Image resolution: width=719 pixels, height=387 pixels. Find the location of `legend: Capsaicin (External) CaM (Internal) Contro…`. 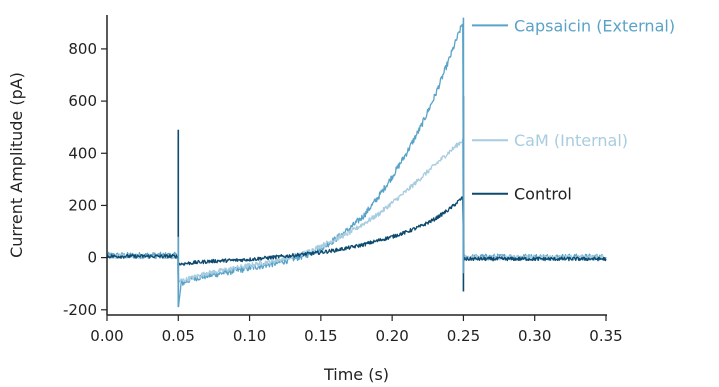

legend: Capsaicin (External) CaM (Internal) Contro… is located at coordinates (573, 110).